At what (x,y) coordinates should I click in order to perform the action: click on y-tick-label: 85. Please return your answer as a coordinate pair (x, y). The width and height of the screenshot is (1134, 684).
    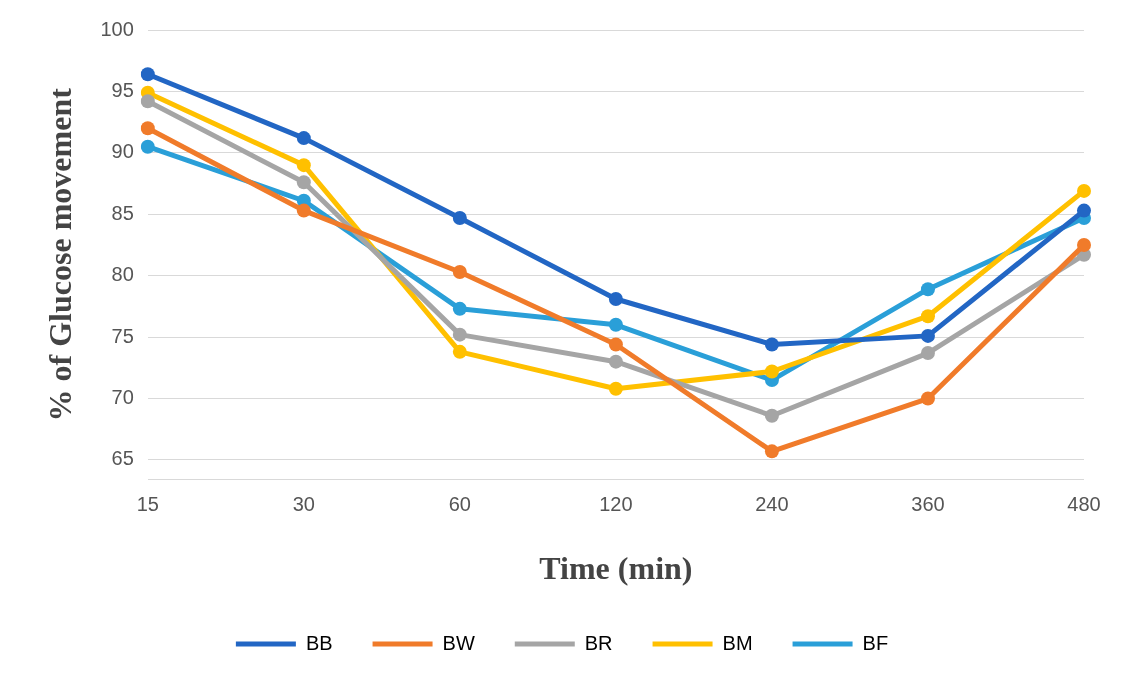
    Looking at the image, I should click on (122, 212).